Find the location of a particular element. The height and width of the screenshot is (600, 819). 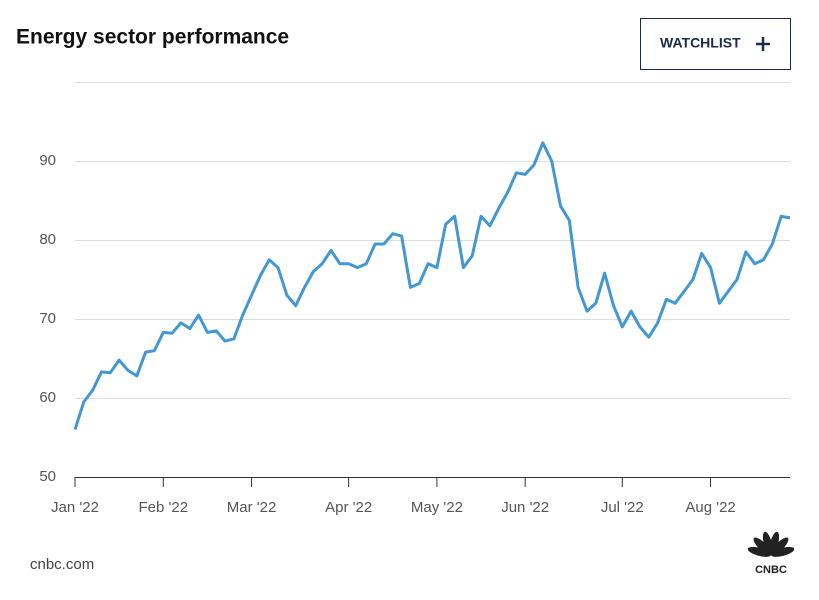

x-tick-label: May '22 is located at coordinates (437, 507).